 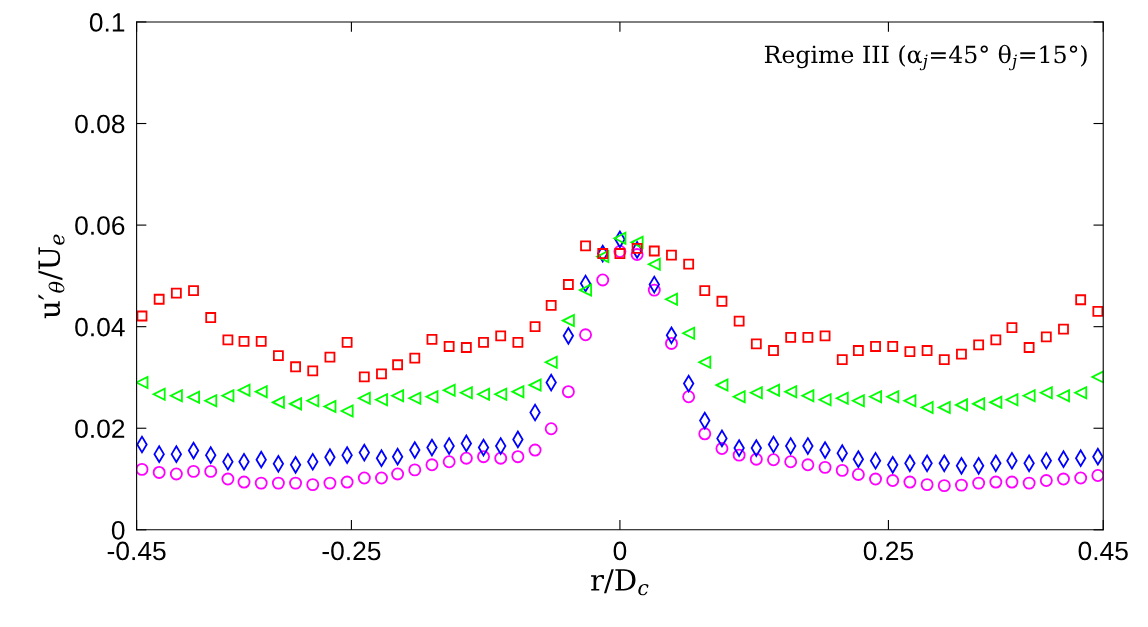 What do you see at coordinates (925, 57) in the screenshot?
I see `annotation: Regime III (α$_{j}$=45° θ$_{j}$=15°)` at bounding box center [925, 57].